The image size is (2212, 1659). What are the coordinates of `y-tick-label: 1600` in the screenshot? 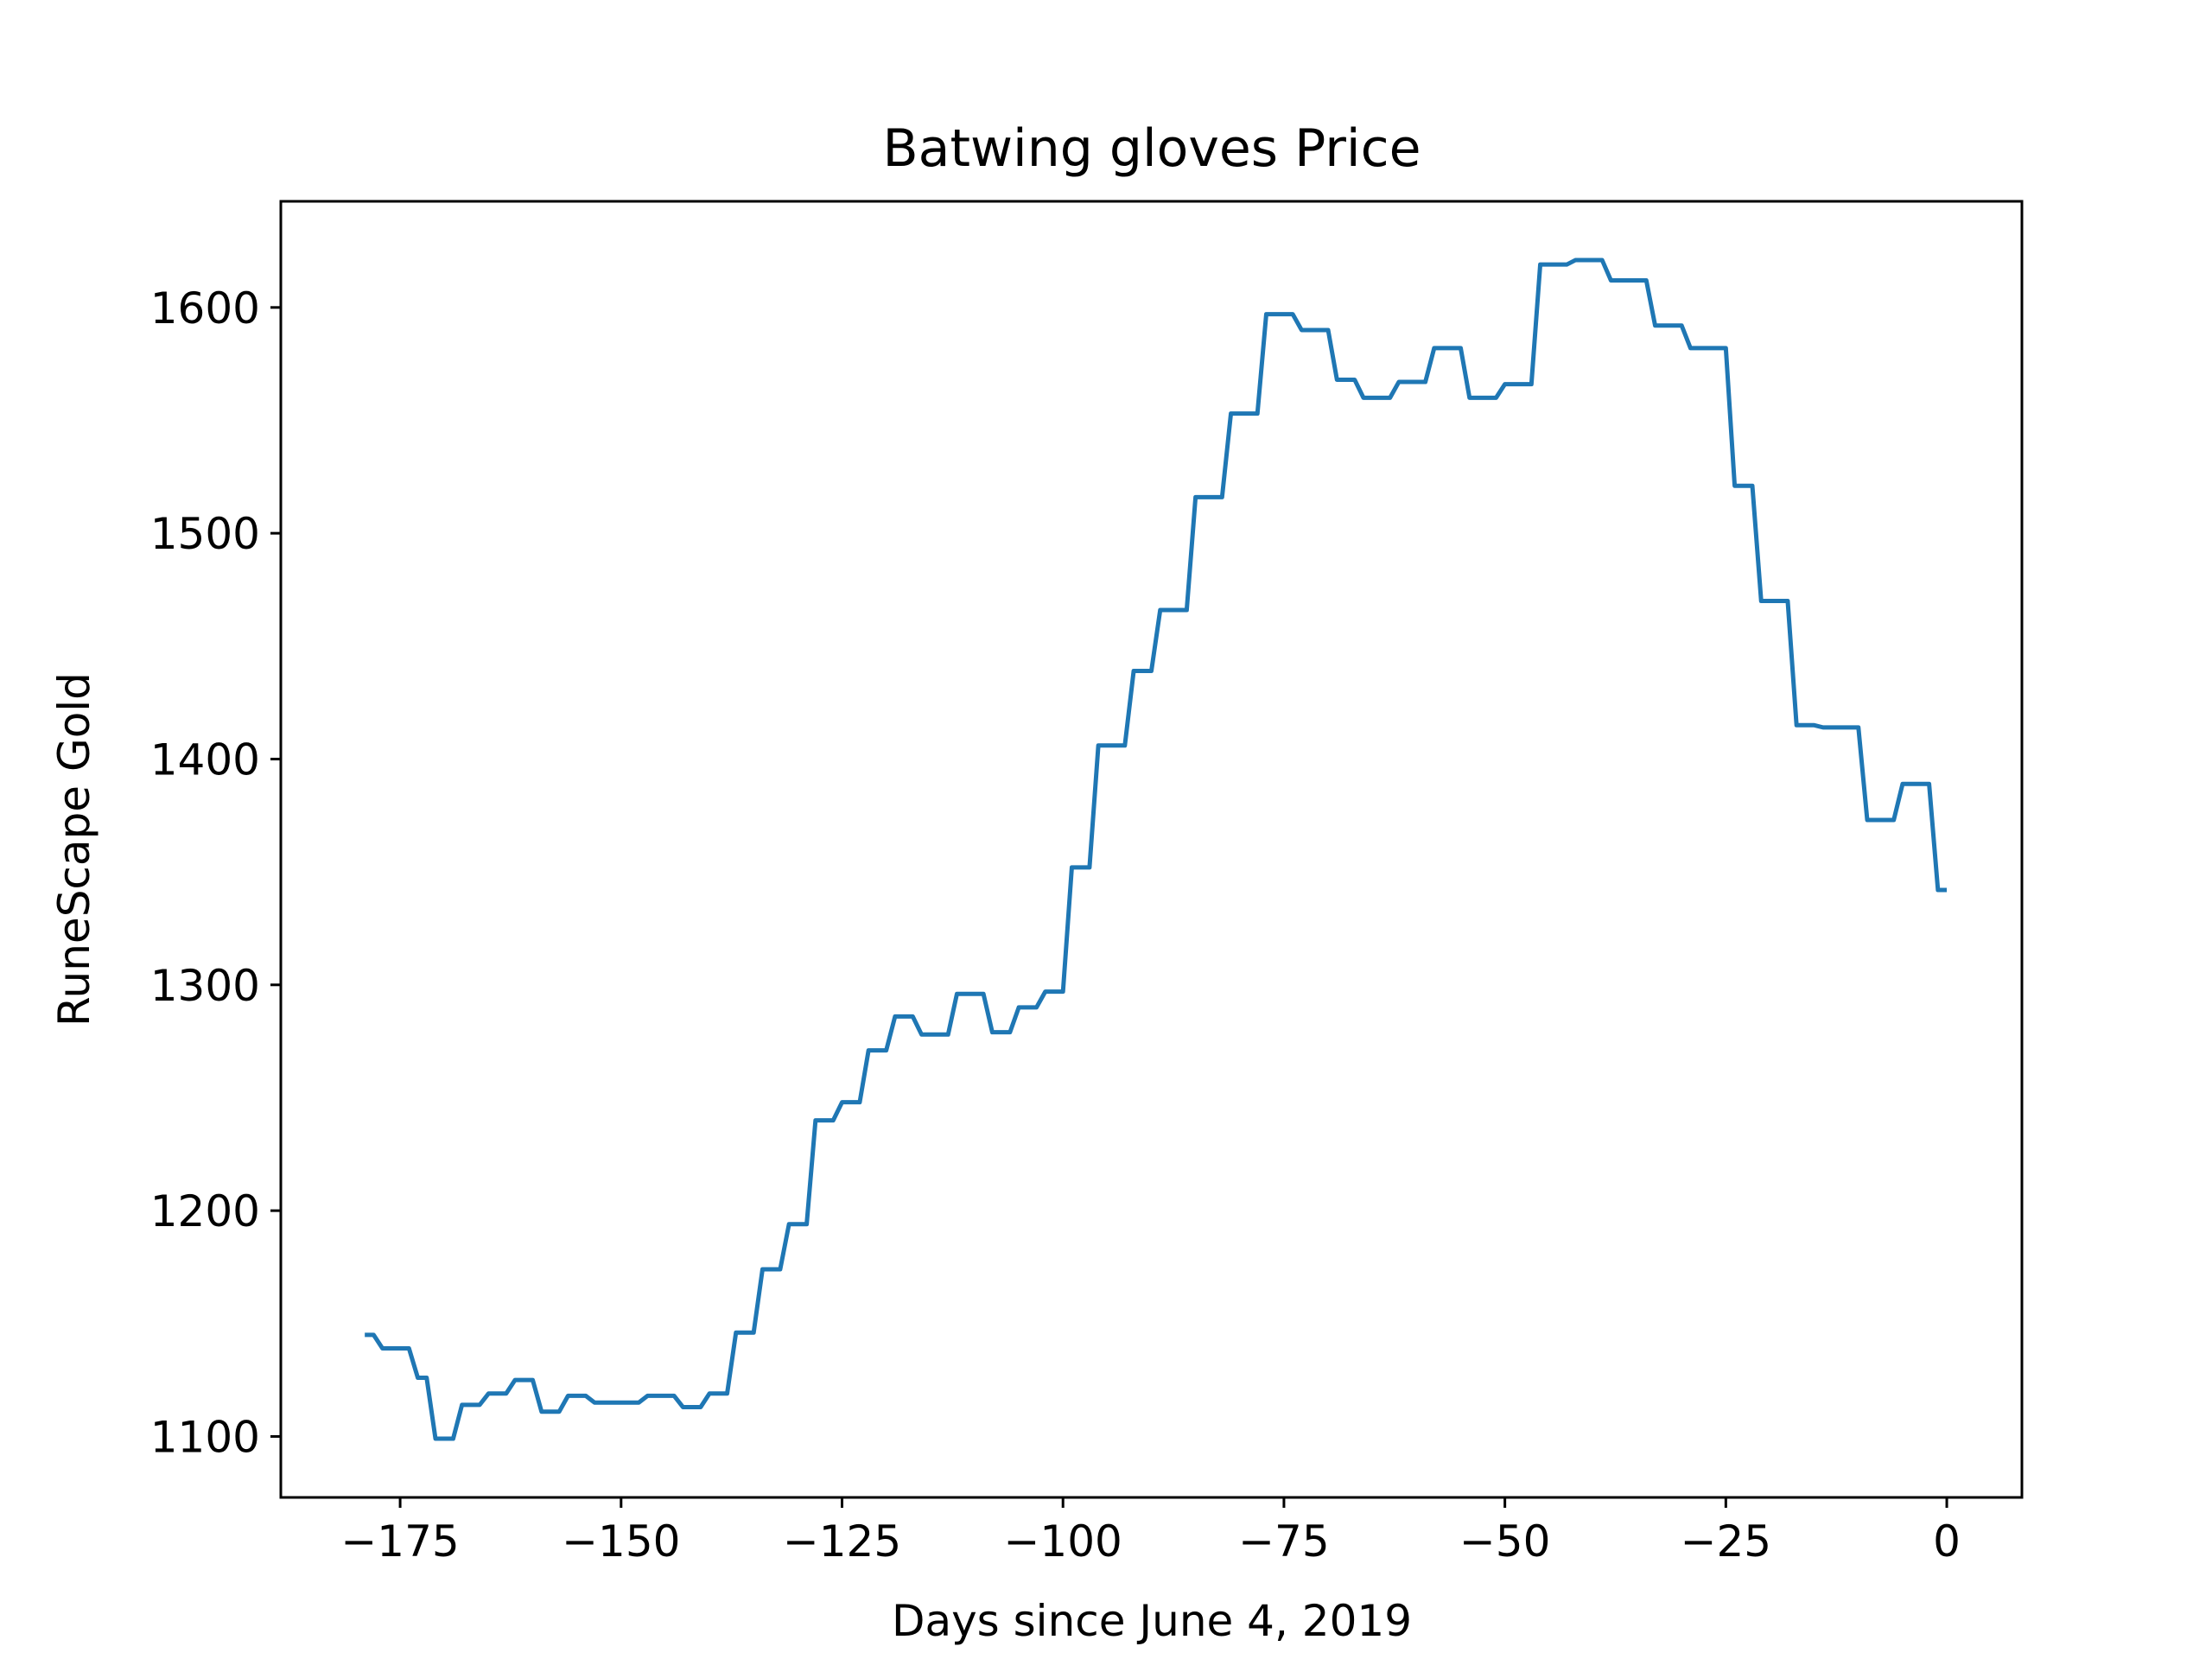 It's located at (205, 308).